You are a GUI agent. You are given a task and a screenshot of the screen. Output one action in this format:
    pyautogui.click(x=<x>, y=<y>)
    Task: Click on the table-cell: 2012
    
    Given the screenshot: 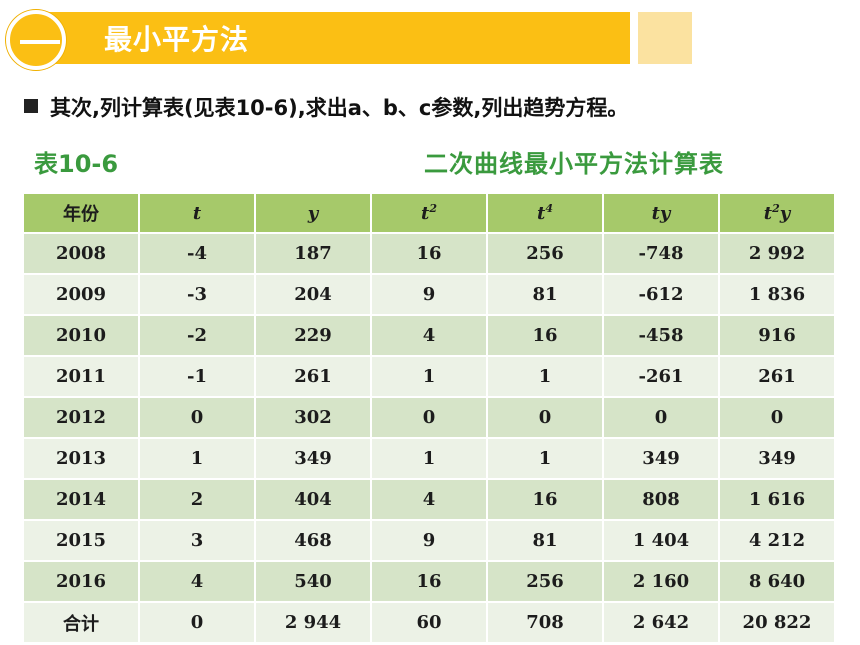 What is the action you would take?
    pyautogui.click(x=81, y=417)
    